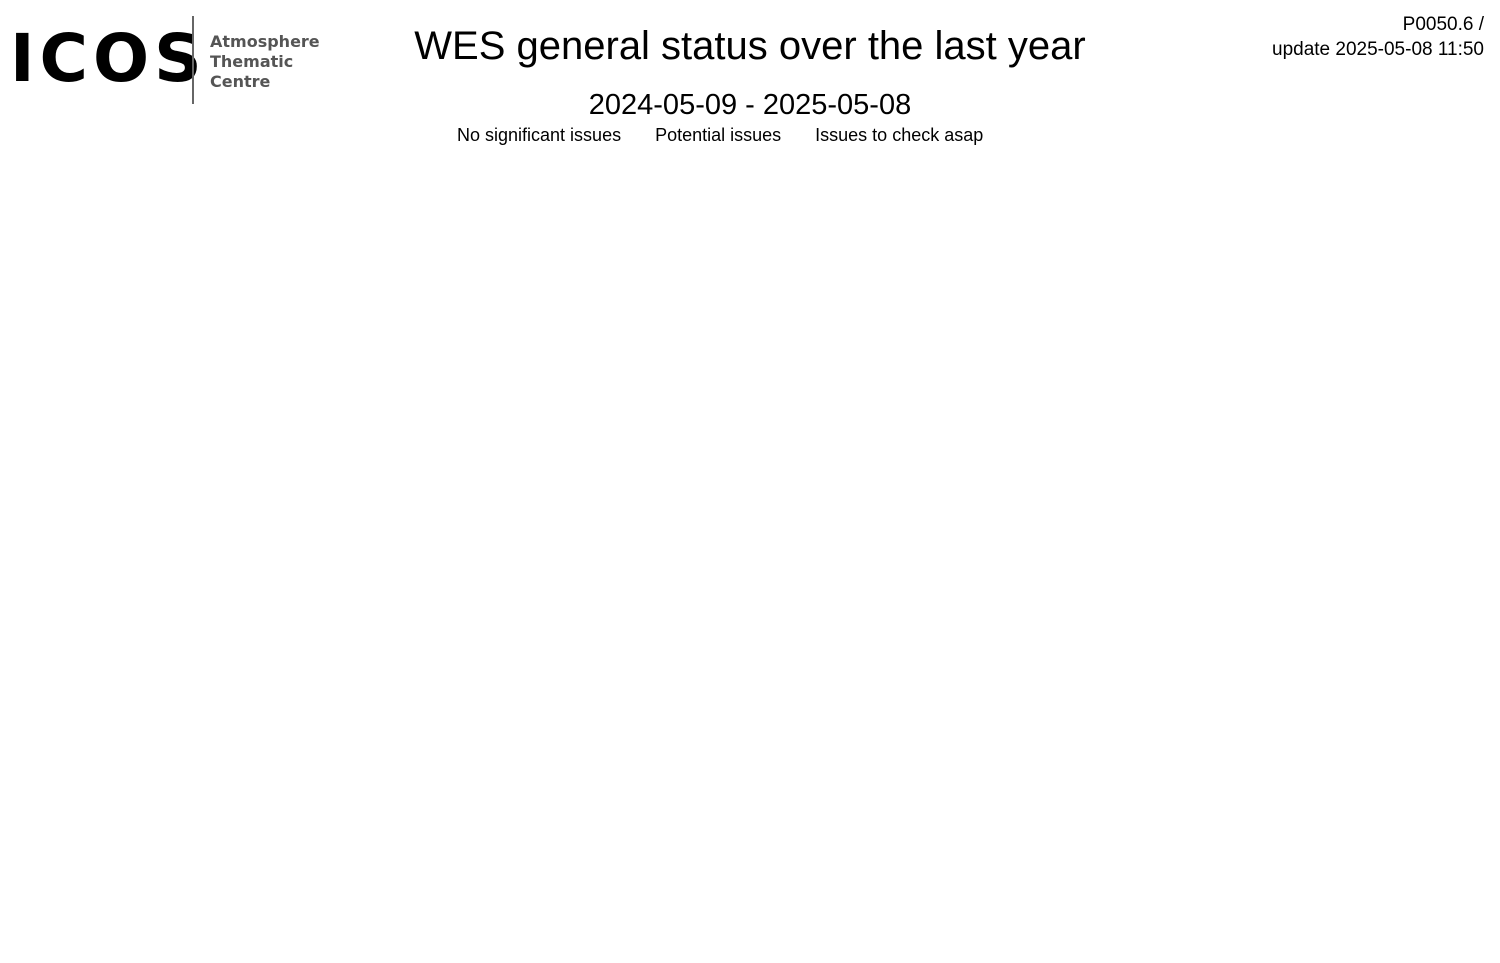  What do you see at coordinates (1378, 49) in the screenshot?
I see `update-timestamp: update 2025-05-08 11:50` at bounding box center [1378, 49].